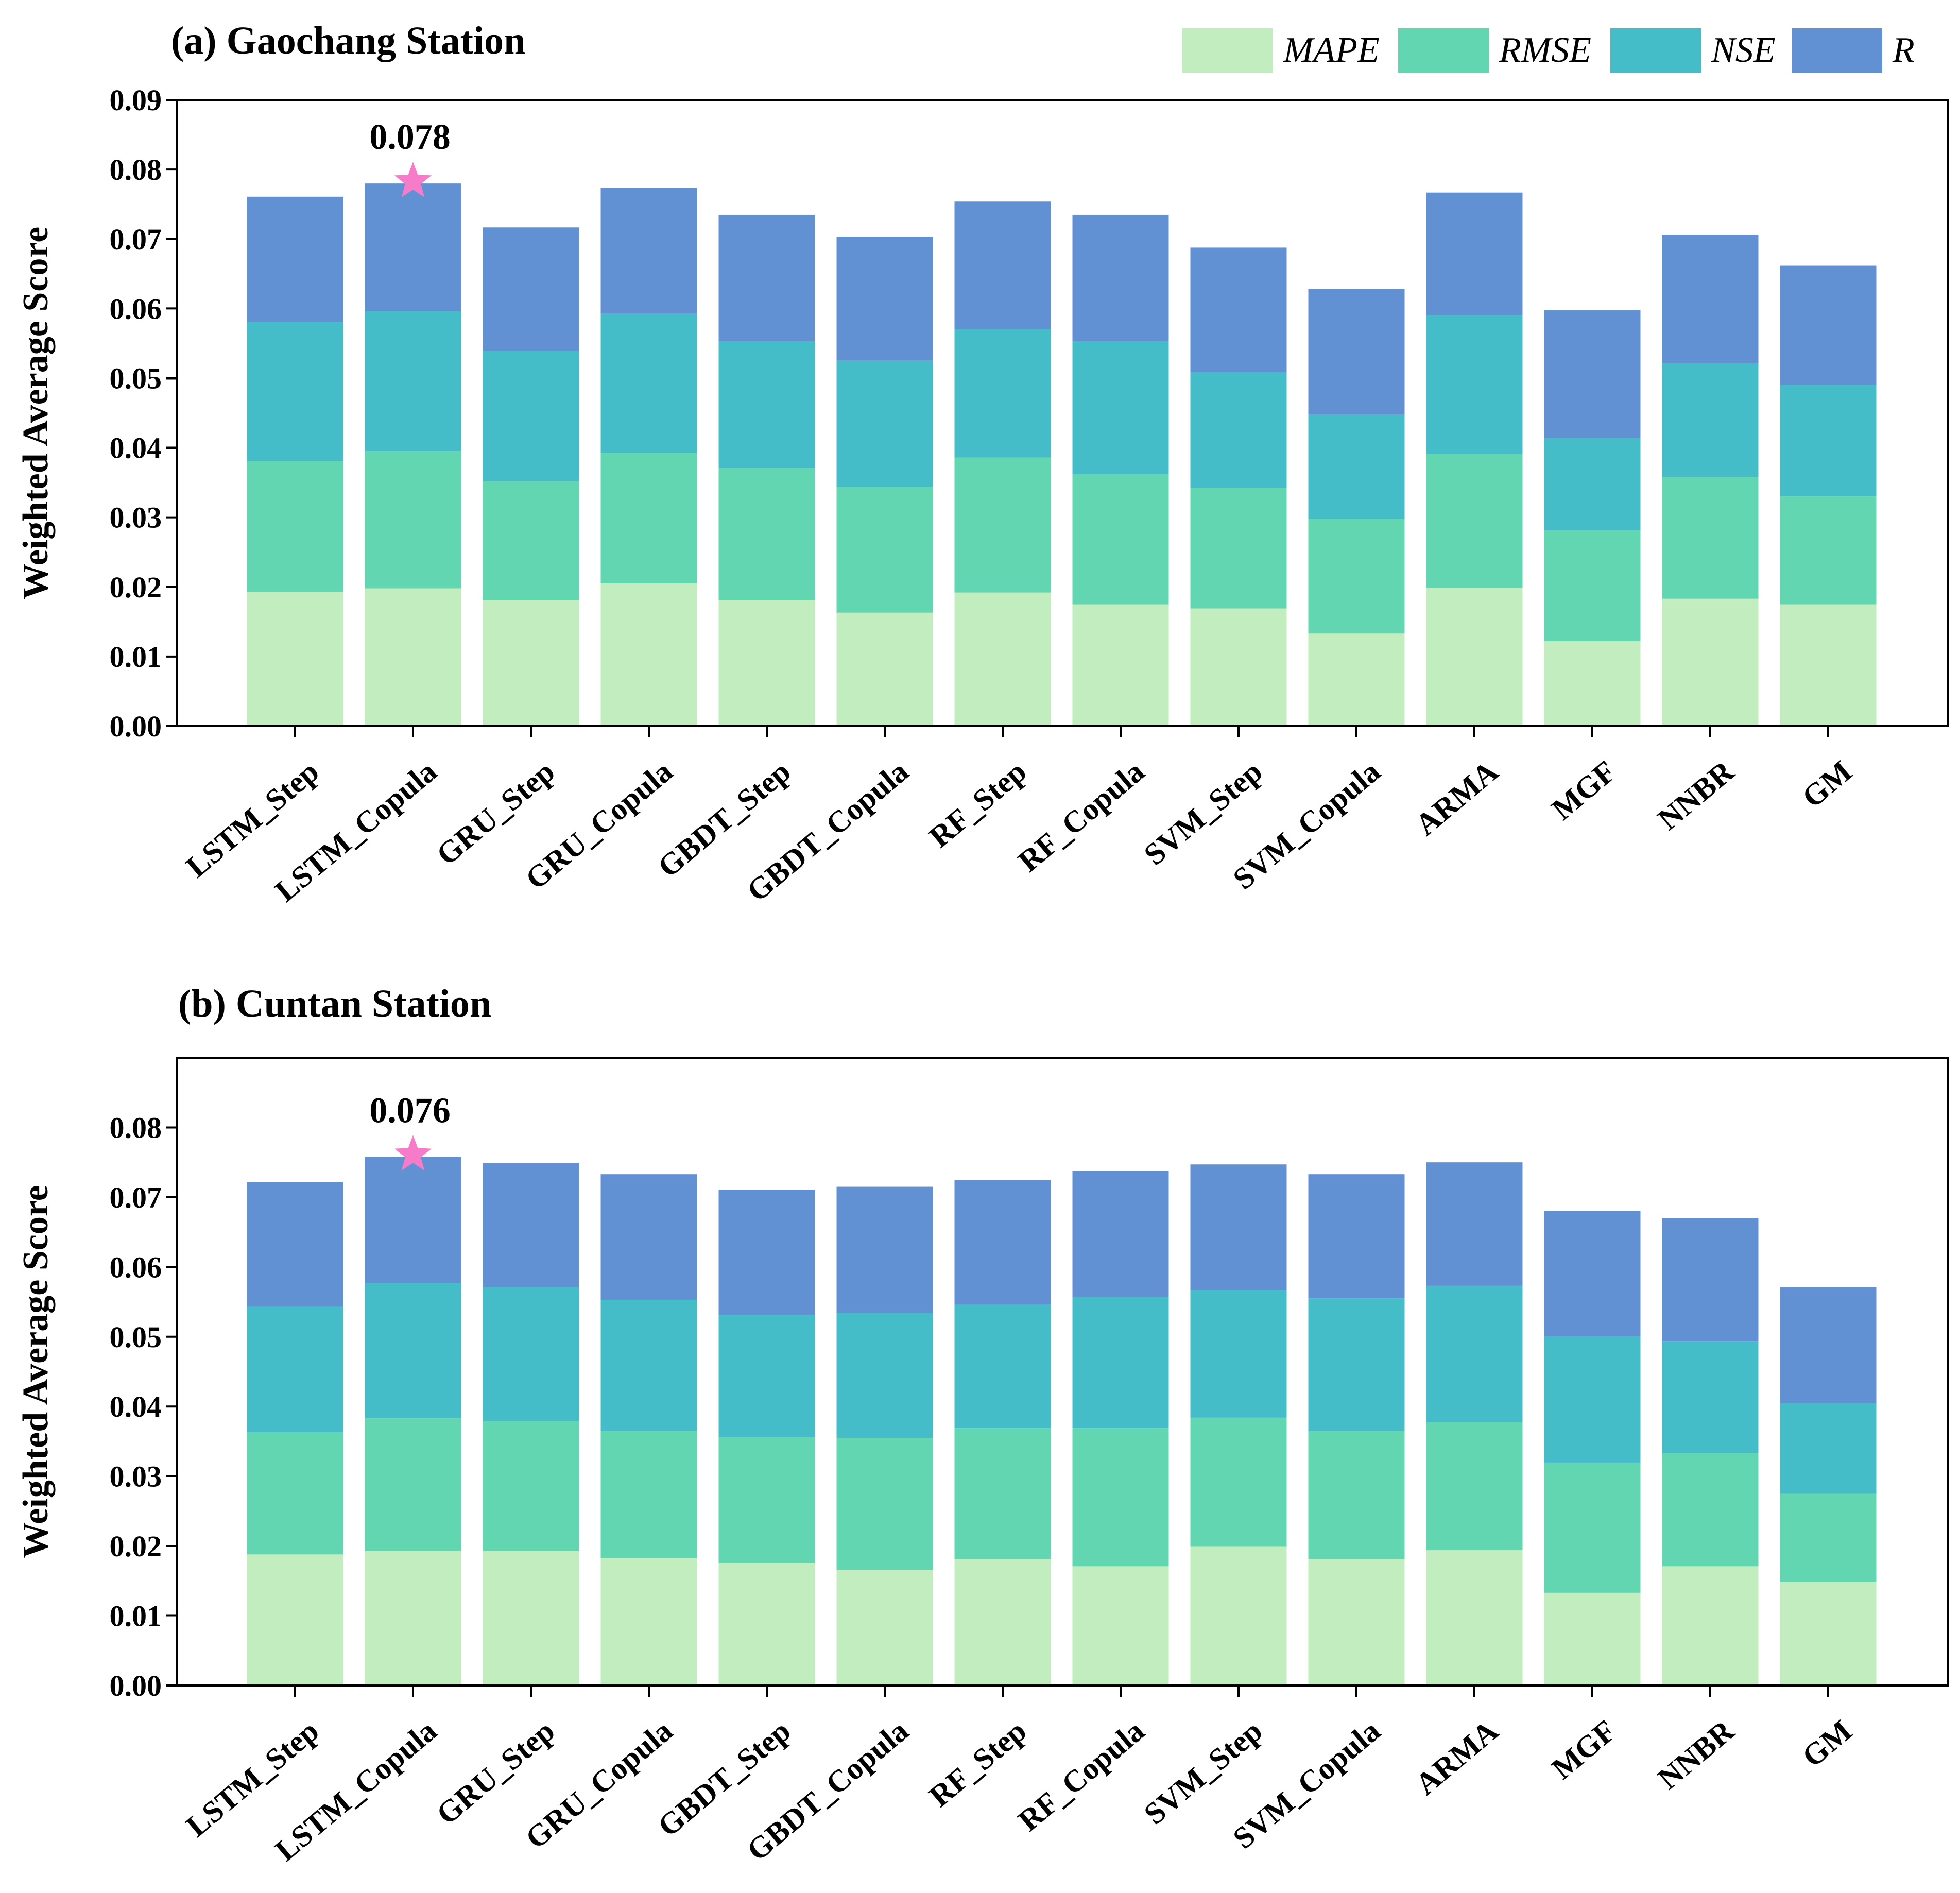 The height and width of the screenshot is (1893, 1960). What do you see at coordinates (1081, 816) in the screenshot?
I see `x-tick-label-rf-copula: RF_Copula` at bounding box center [1081, 816].